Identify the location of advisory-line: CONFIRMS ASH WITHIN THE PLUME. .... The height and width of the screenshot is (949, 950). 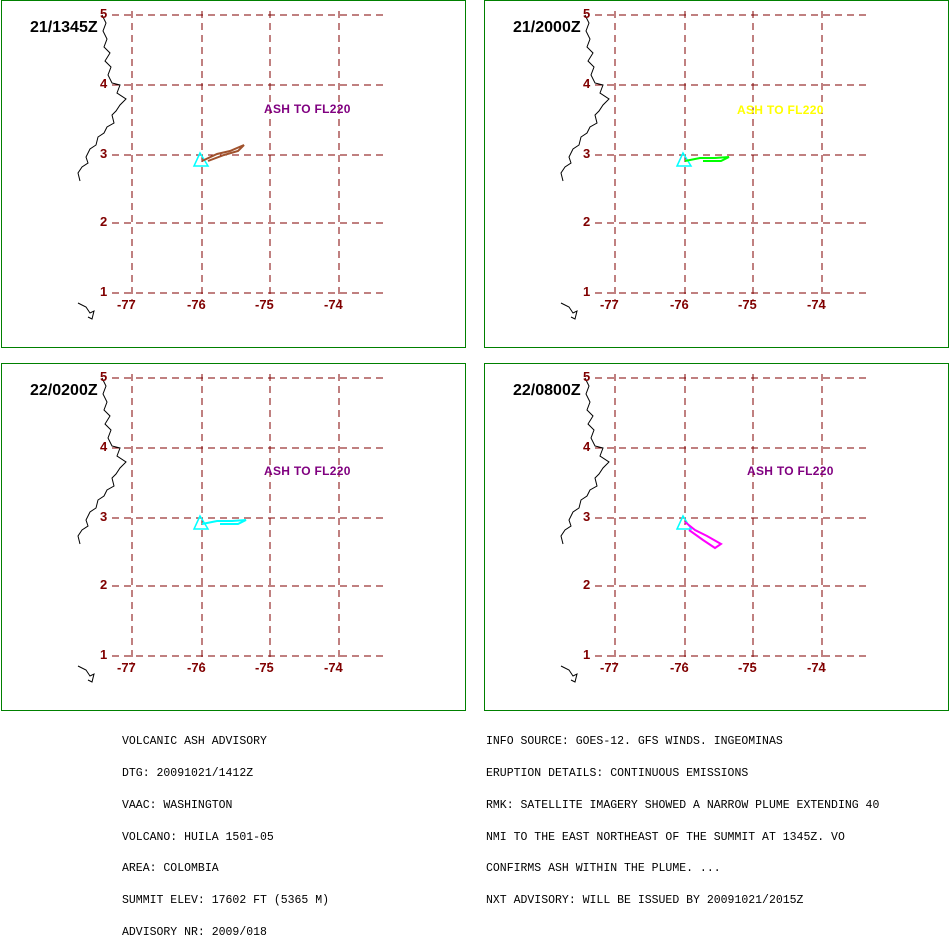
(603, 869).